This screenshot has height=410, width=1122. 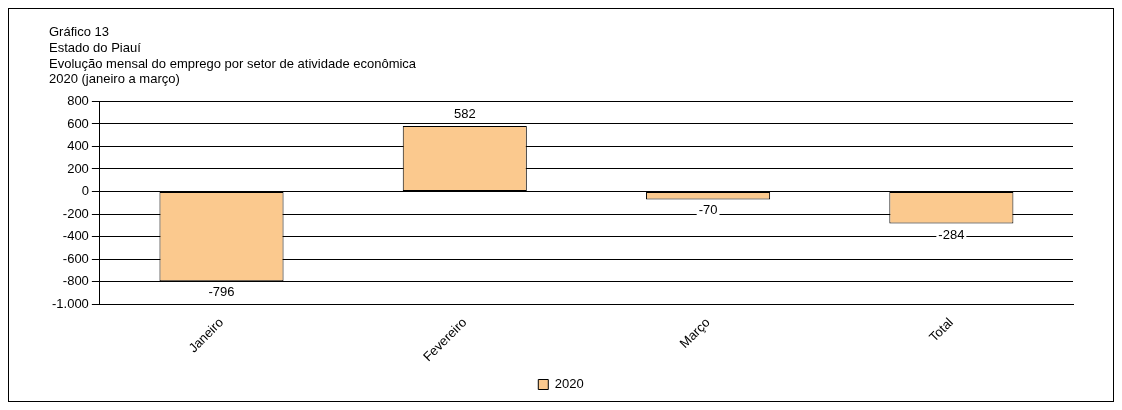 What do you see at coordinates (78, 123) in the screenshot?
I see `y-tick-label: 600` at bounding box center [78, 123].